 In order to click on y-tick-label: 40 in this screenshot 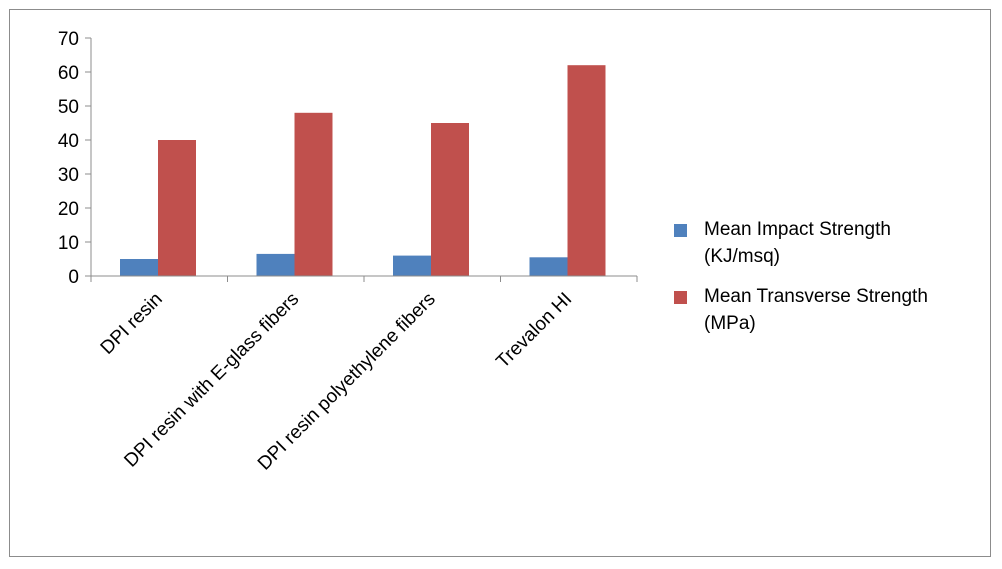, I will do `click(68, 141)`.